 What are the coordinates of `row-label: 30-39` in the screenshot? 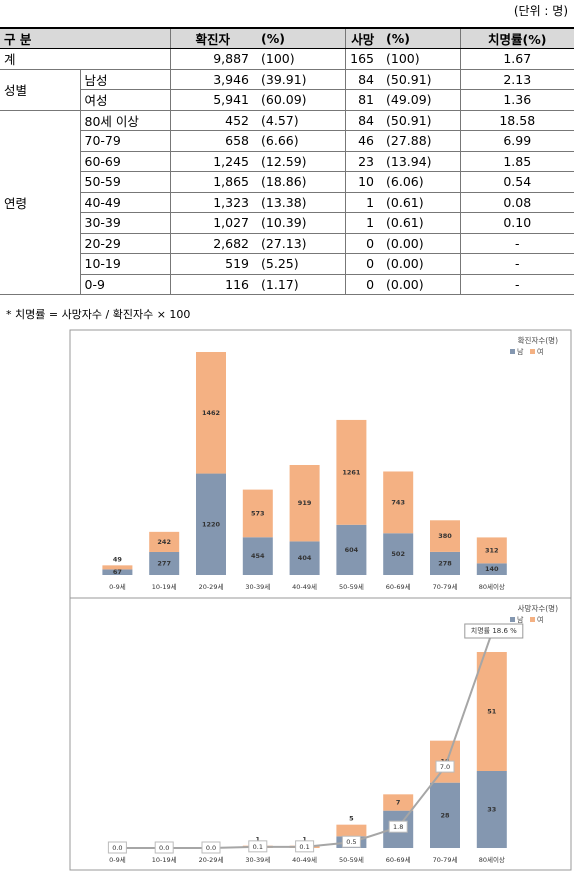 It's located at (125, 223).